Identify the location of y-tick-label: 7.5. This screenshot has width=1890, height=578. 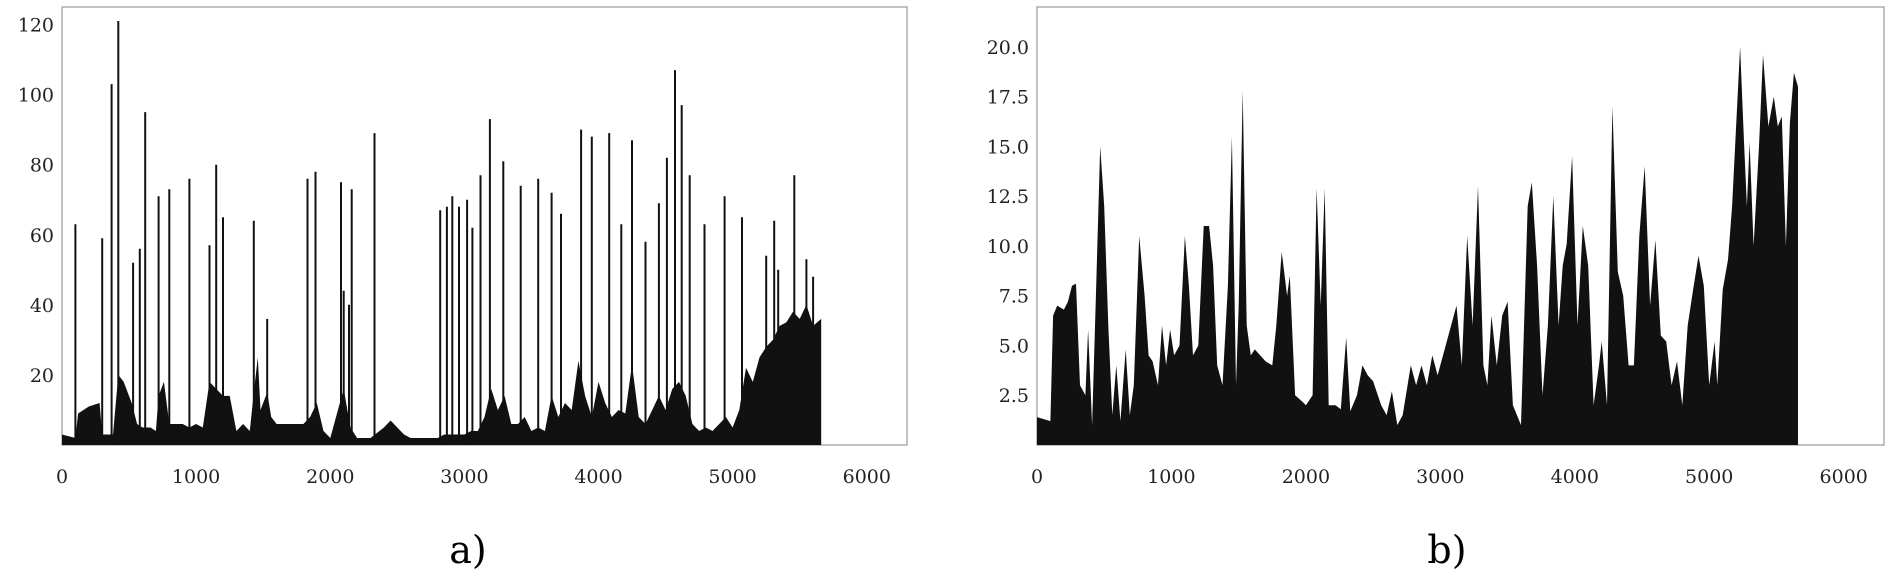
(1014, 297).